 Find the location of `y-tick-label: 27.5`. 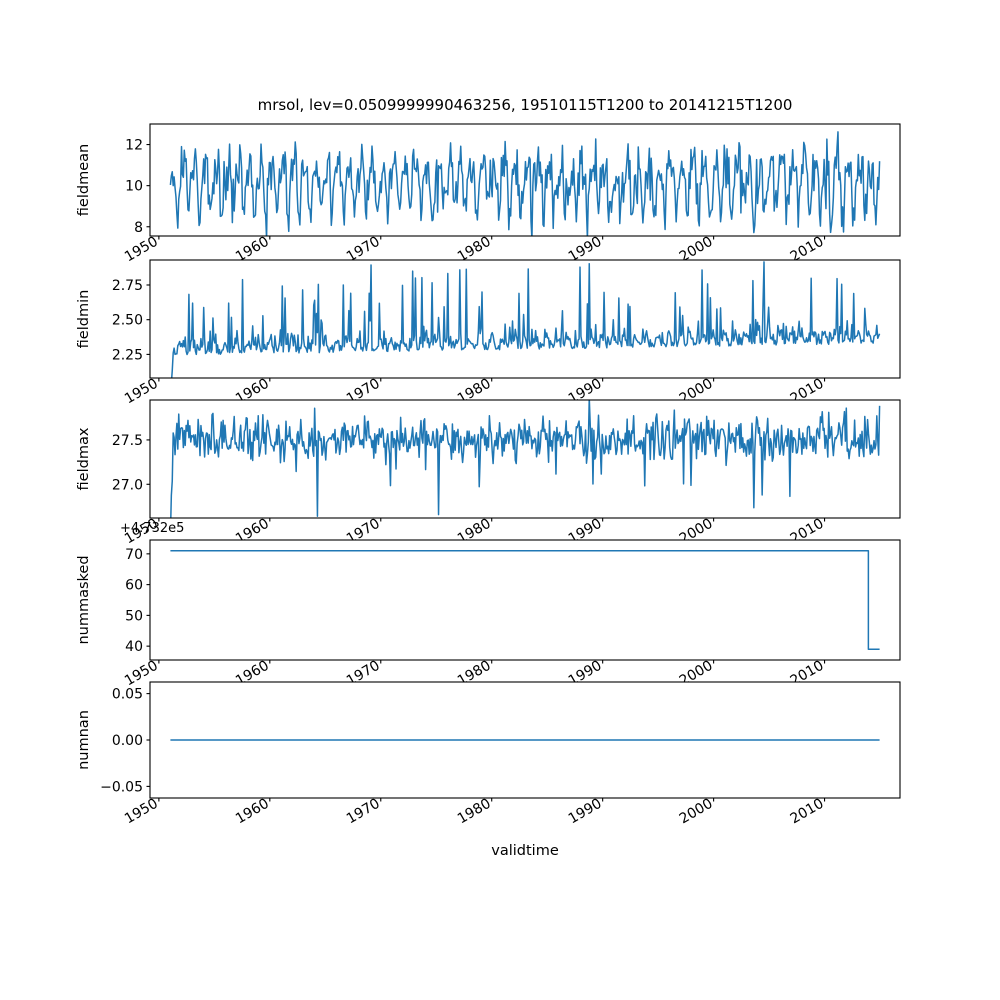

y-tick-label: 27.5 is located at coordinates (127, 441).